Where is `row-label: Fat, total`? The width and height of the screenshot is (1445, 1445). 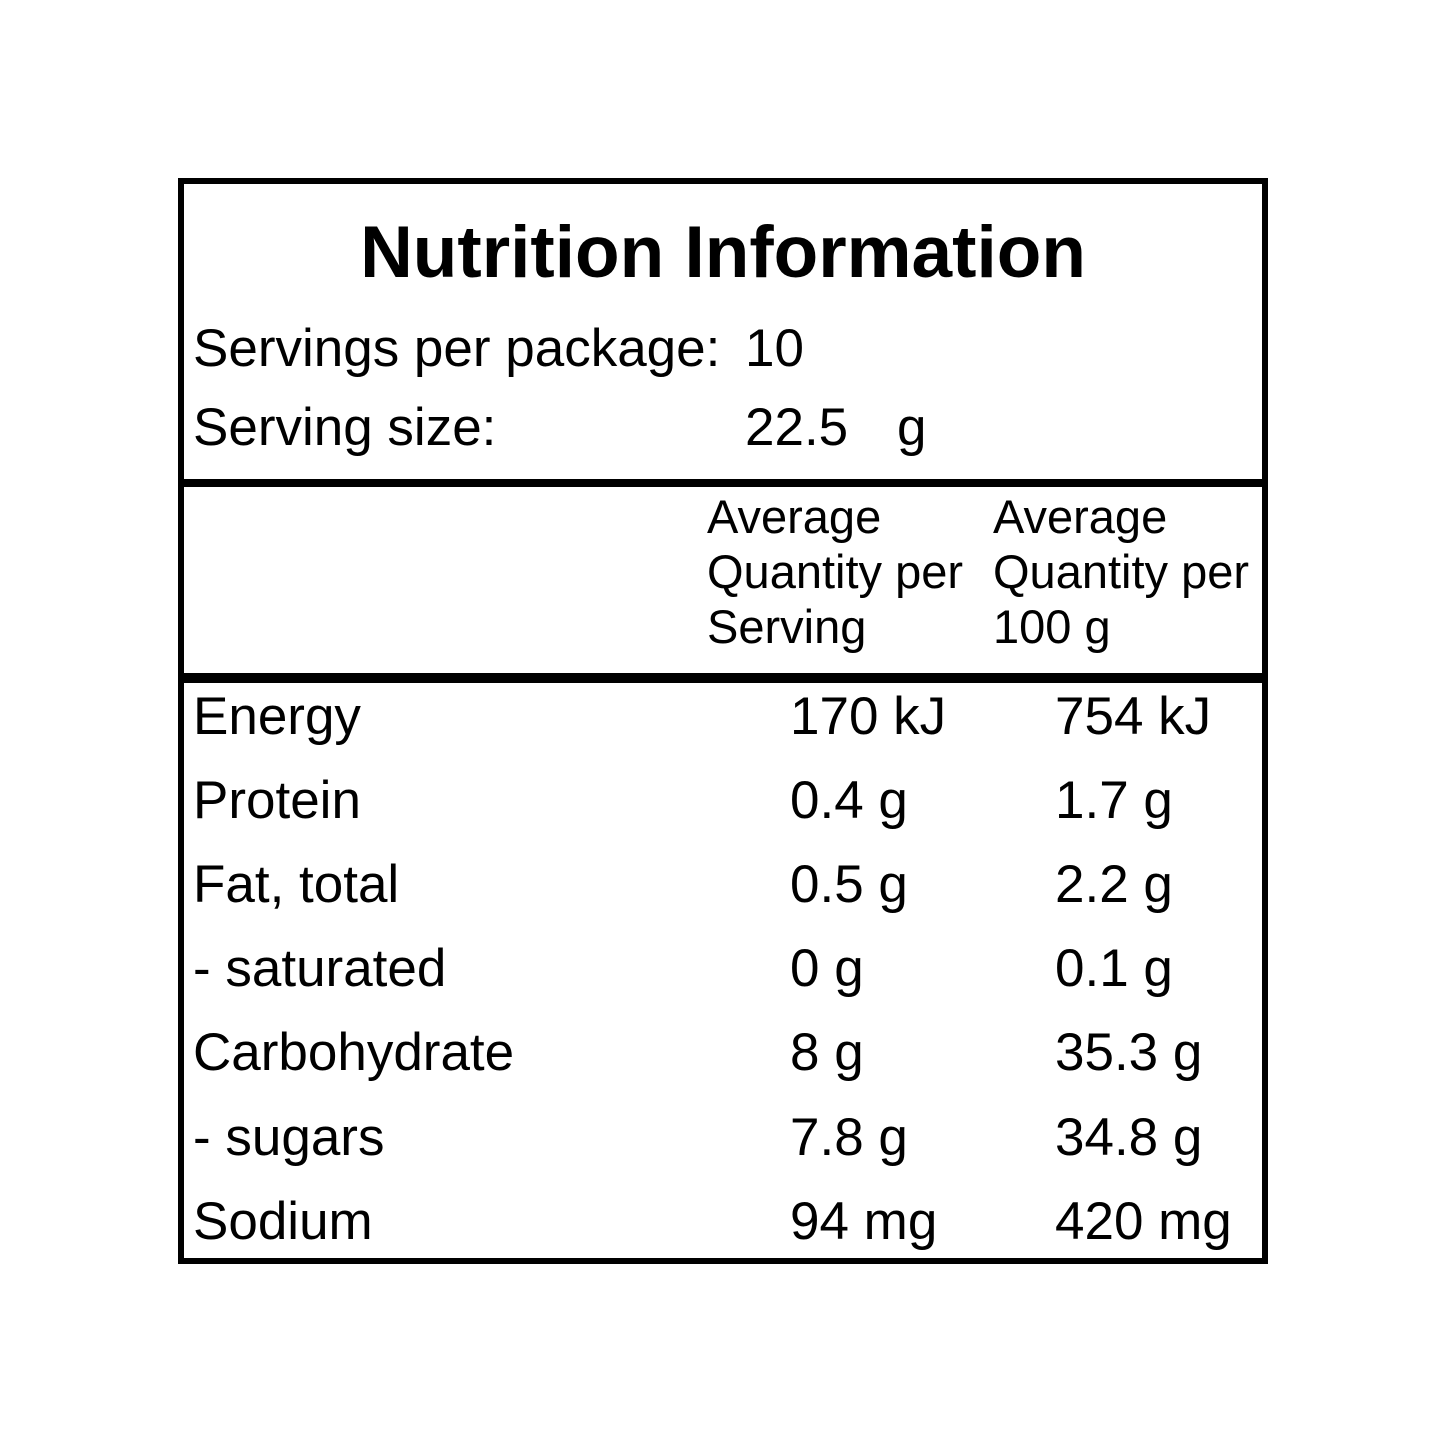 row-label: Fat, total is located at coordinates (296, 884).